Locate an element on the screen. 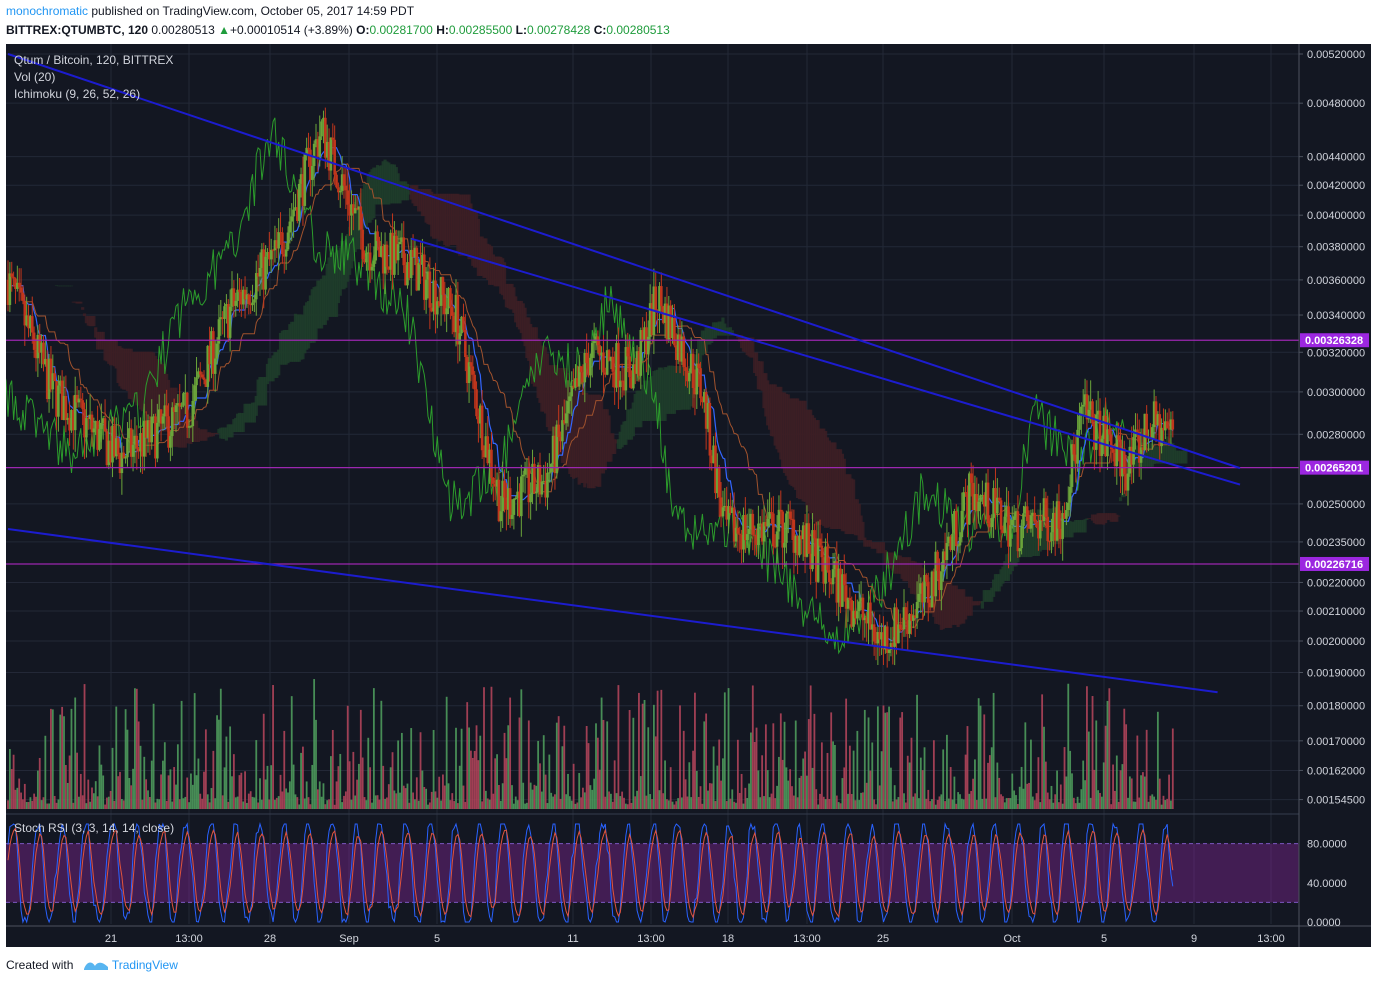  author-link: monochromatic is located at coordinates (47, 11).